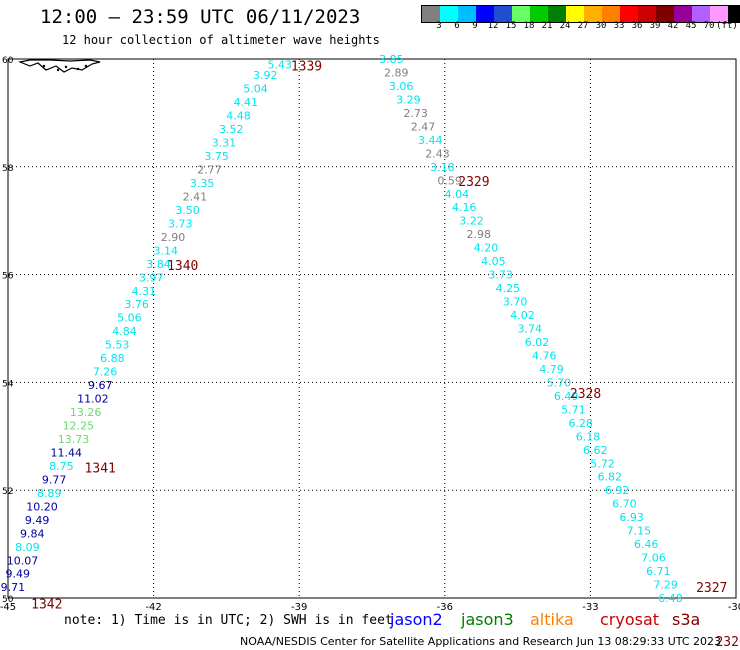  What do you see at coordinates (117, 345) in the screenshot?
I see `swh-value-label: 5.53` at bounding box center [117, 345].